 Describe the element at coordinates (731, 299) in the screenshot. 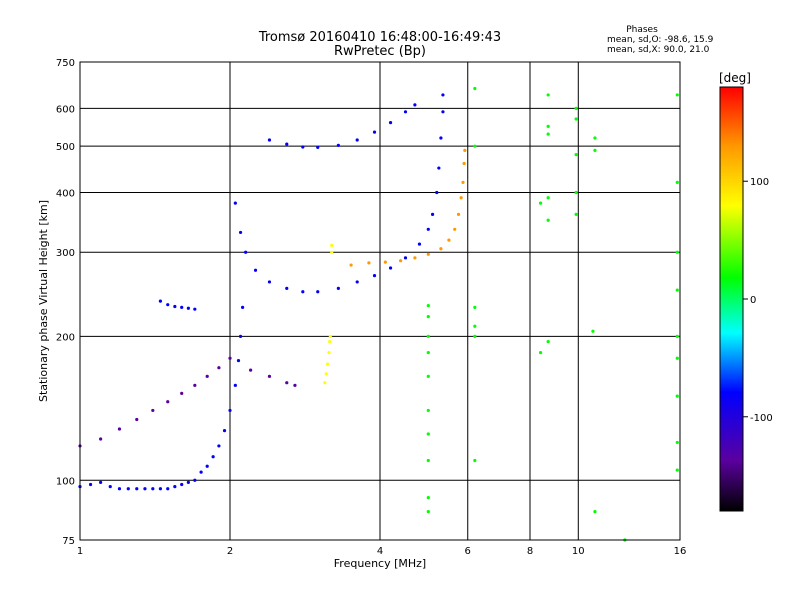

I see `colorbar` at that location.